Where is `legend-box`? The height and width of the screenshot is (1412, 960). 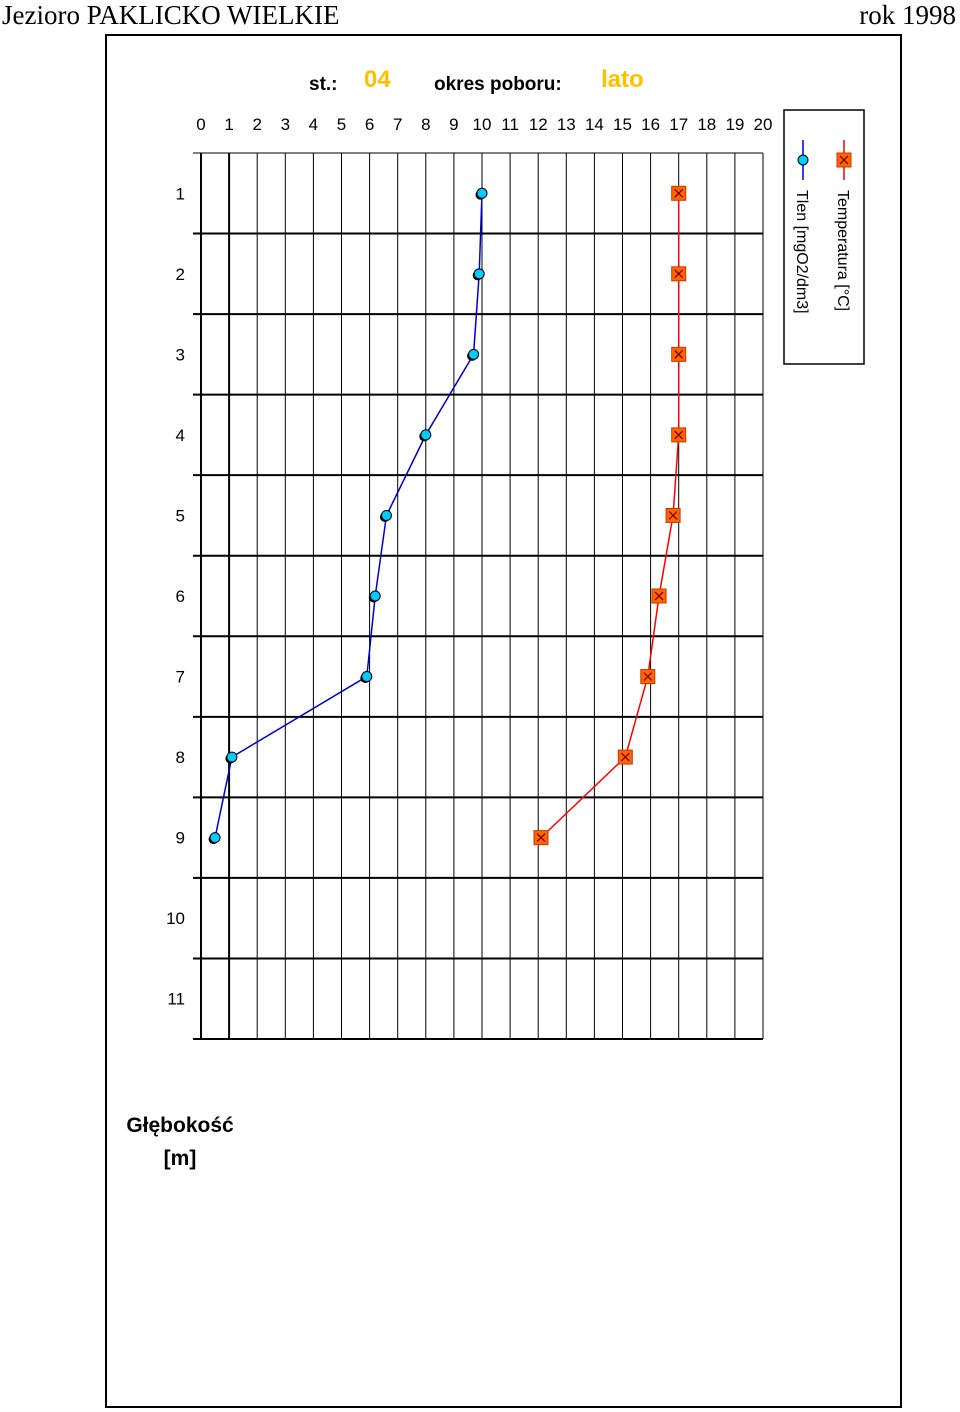
legend-box is located at coordinates (824, 237).